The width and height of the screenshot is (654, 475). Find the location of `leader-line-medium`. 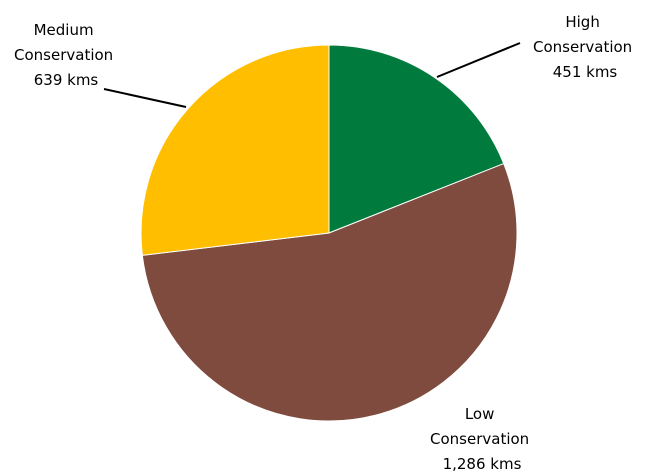

leader-line-medium is located at coordinates (145, 98).